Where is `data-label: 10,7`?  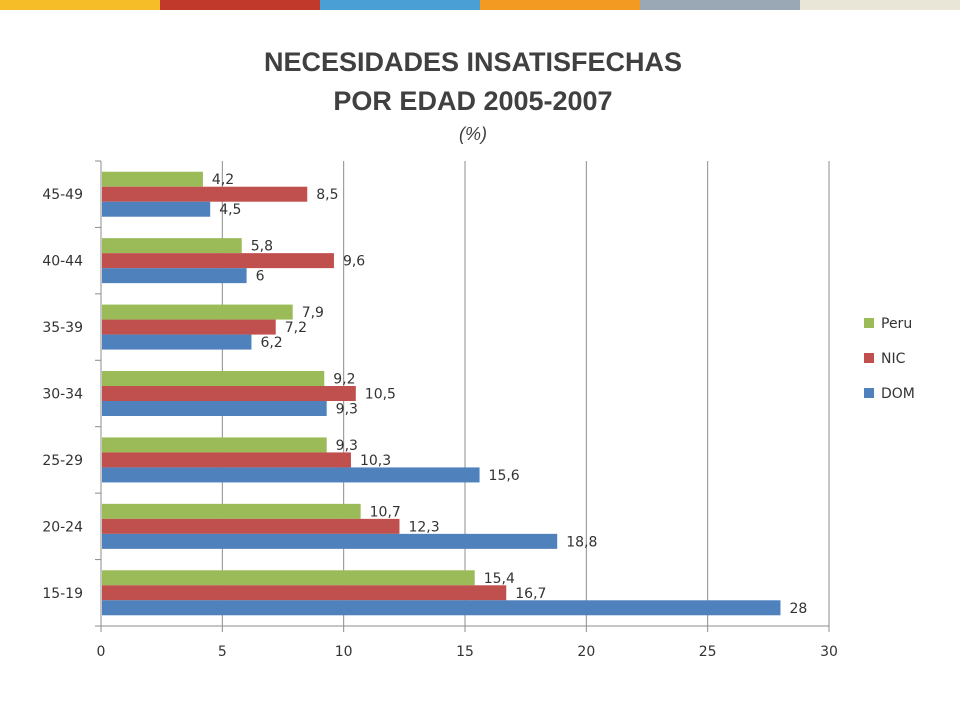 data-label: 10,7 is located at coordinates (385, 512).